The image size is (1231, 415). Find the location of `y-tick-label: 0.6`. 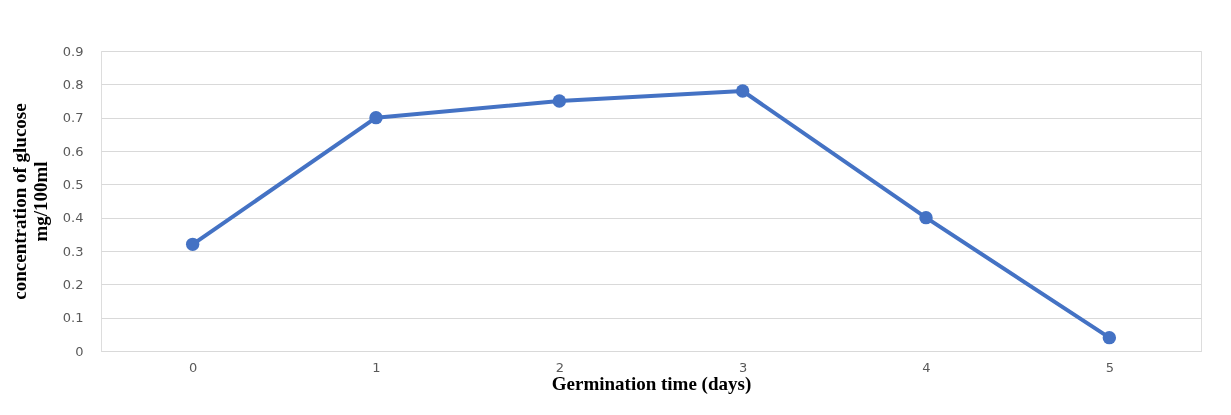

y-tick-label: 0.6 is located at coordinates (73, 151).